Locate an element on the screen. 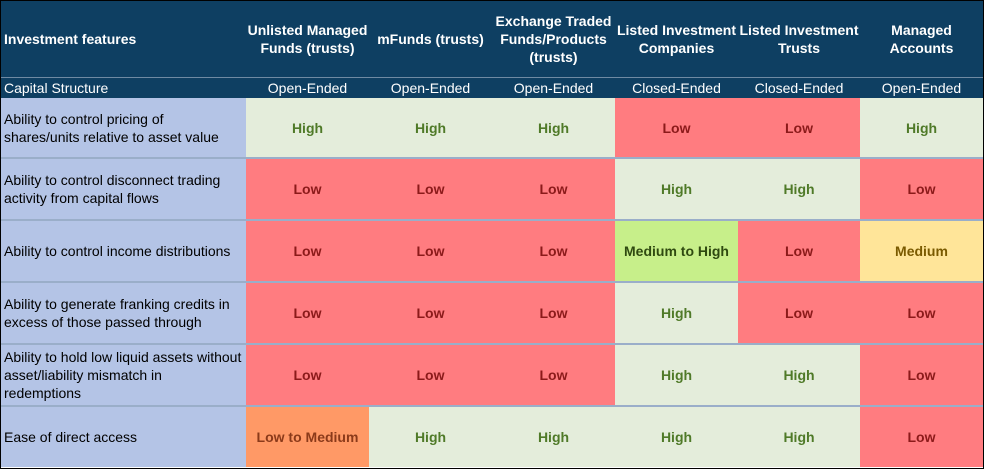  header-listed-investment-companies: Listed Investment Companies is located at coordinates (676, 39).